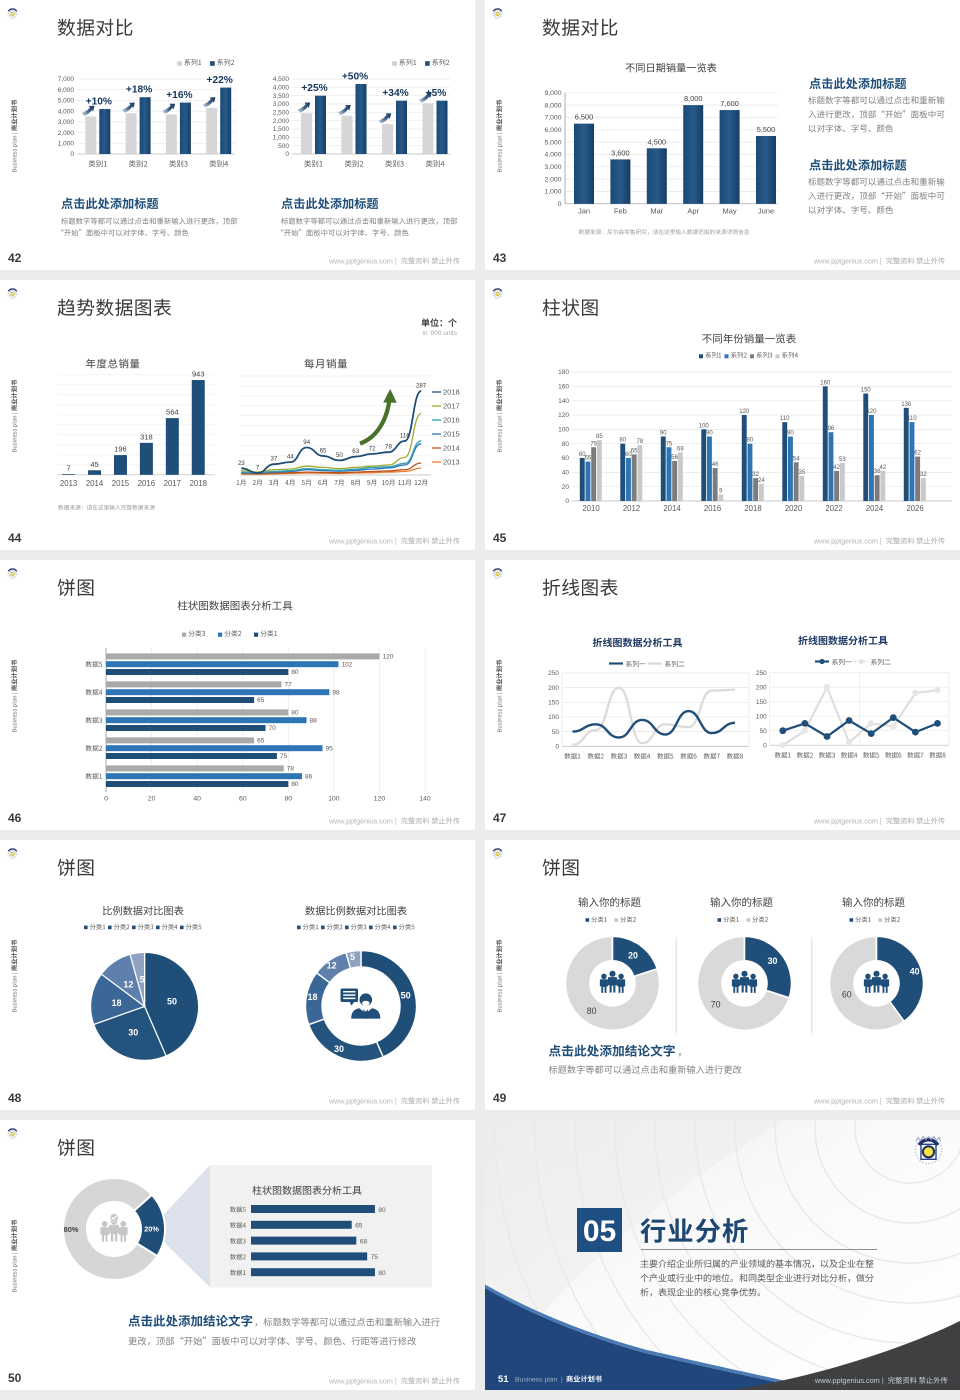 The width and height of the screenshot is (960, 1400). What do you see at coordinates (281, 129) in the screenshot?
I see `svg-text: 1,500` at bounding box center [281, 129].